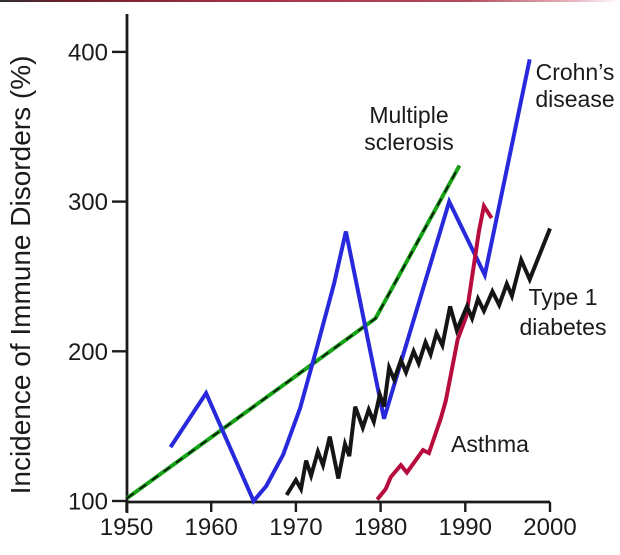  What do you see at coordinates (465, 527) in the screenshot?
I see `x-tick-label: 1990` at bounding box center [465, 527].